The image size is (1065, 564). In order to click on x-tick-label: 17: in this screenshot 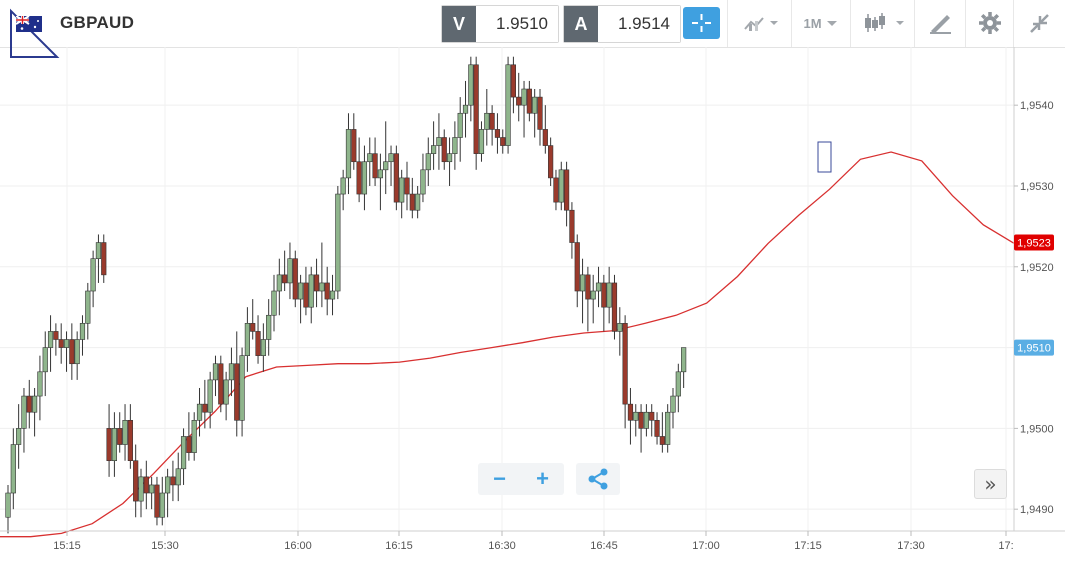, I will do `click(1005, 546)`.